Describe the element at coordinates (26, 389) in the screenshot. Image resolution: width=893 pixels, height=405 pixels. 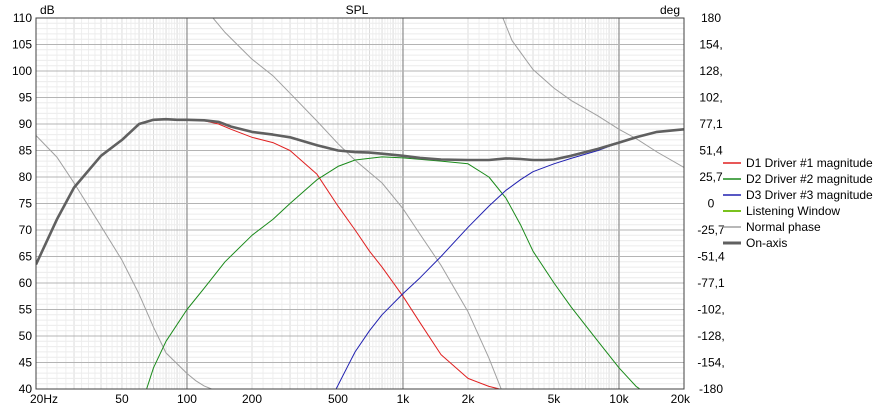
I see `y-left-tick-label: 40` at that location.